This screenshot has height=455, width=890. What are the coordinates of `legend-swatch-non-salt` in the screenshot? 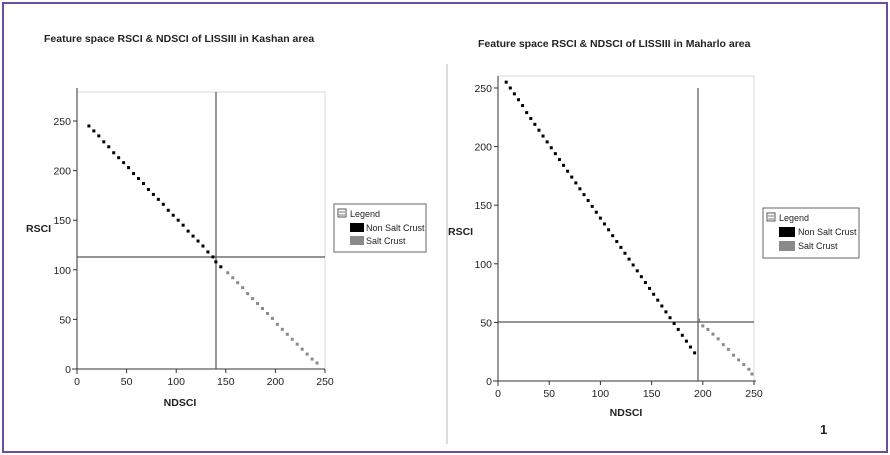 It's located at (357, 227).